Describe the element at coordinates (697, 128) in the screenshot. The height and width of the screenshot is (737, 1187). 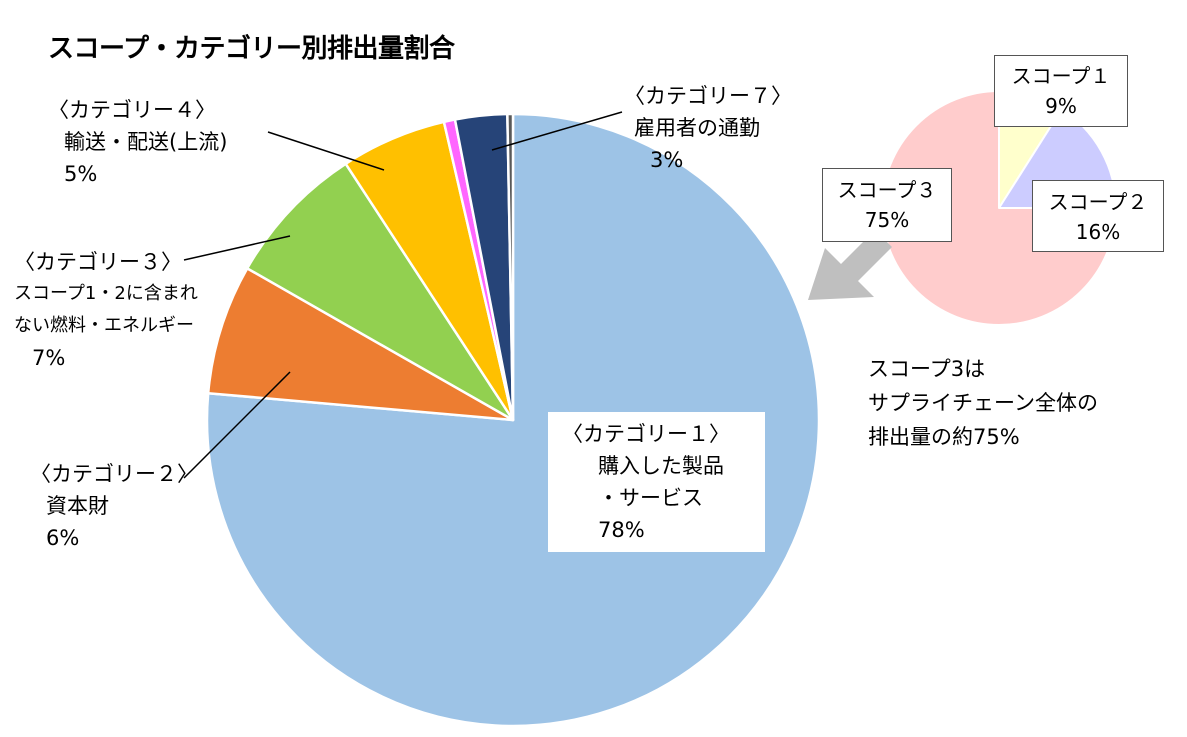
I see `label-cat7-desc: 雇用者の通勤` at that location.